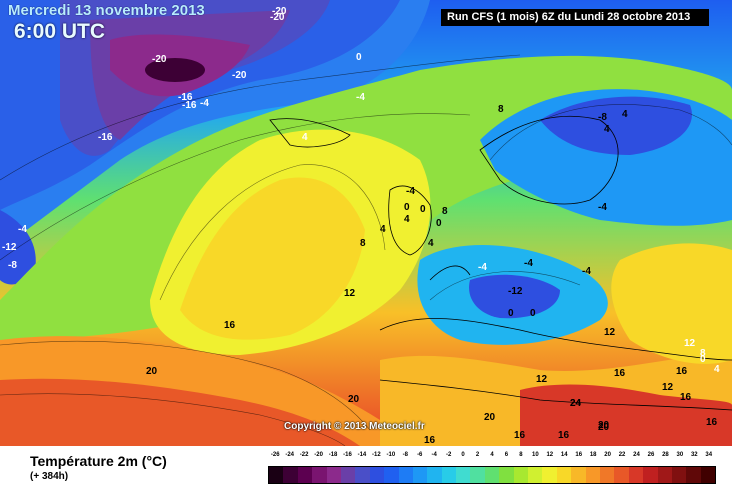  Describe the element at coordinates (680, 455) in the screenshot. I see `legend-tick-label: 30` at that location.